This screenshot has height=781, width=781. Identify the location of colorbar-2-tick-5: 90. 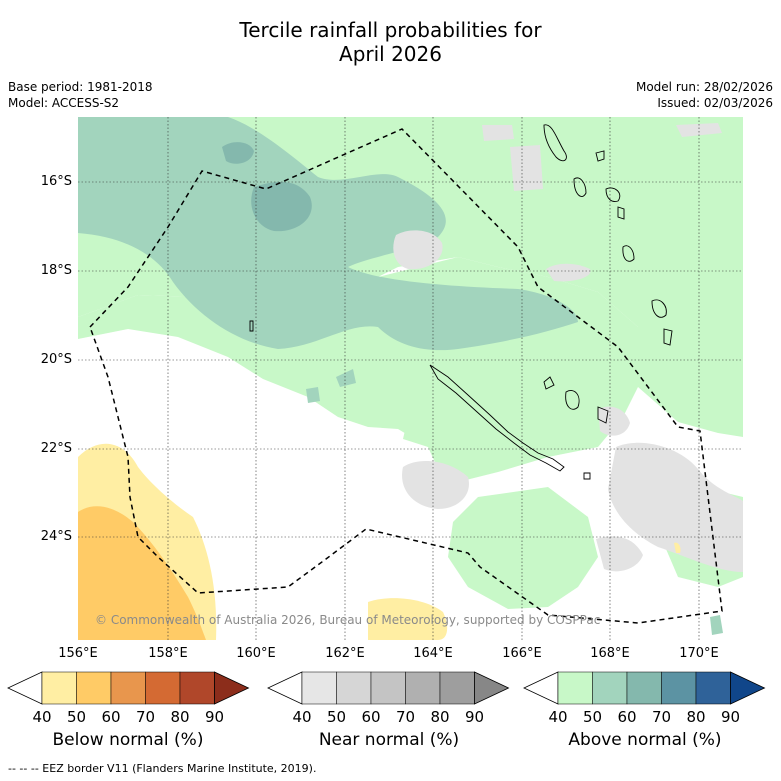
(730, 717).